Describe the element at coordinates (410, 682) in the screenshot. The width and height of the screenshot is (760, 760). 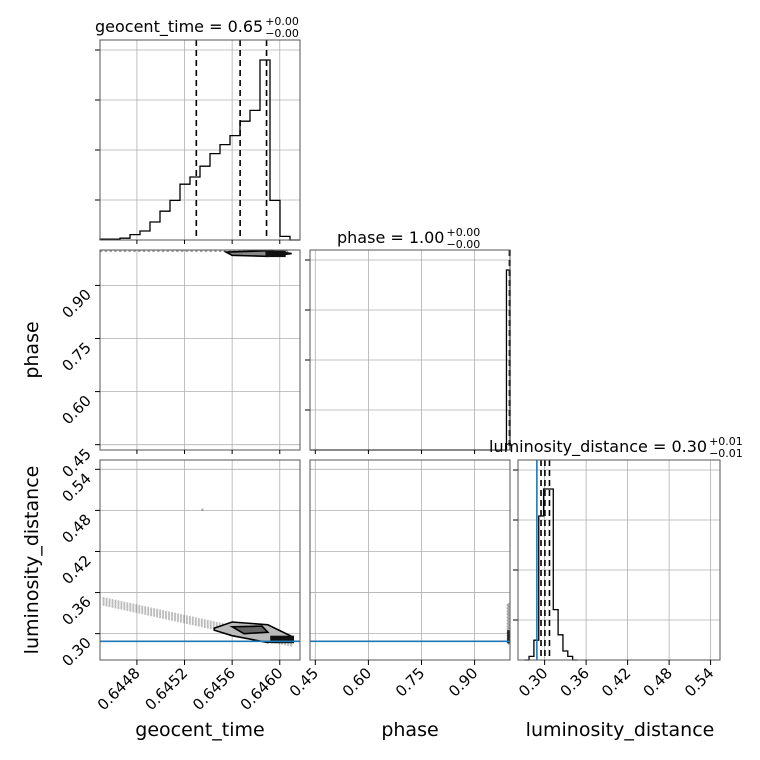
I see `x-tick-label-phase-2: 0.75` at that location.